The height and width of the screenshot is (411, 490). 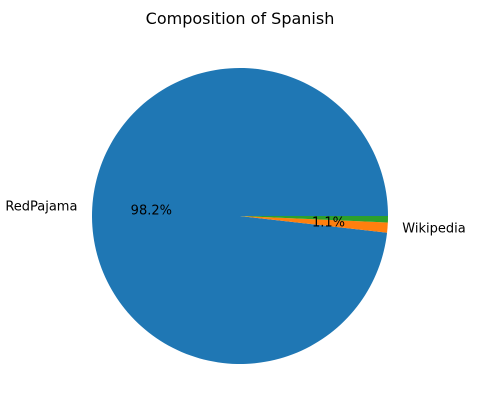 What do you see at coordinates (151, 210) in the screenshot?
I see `slice-pct-label-redpajama: 98.2%` at bounding box center [151, 210].